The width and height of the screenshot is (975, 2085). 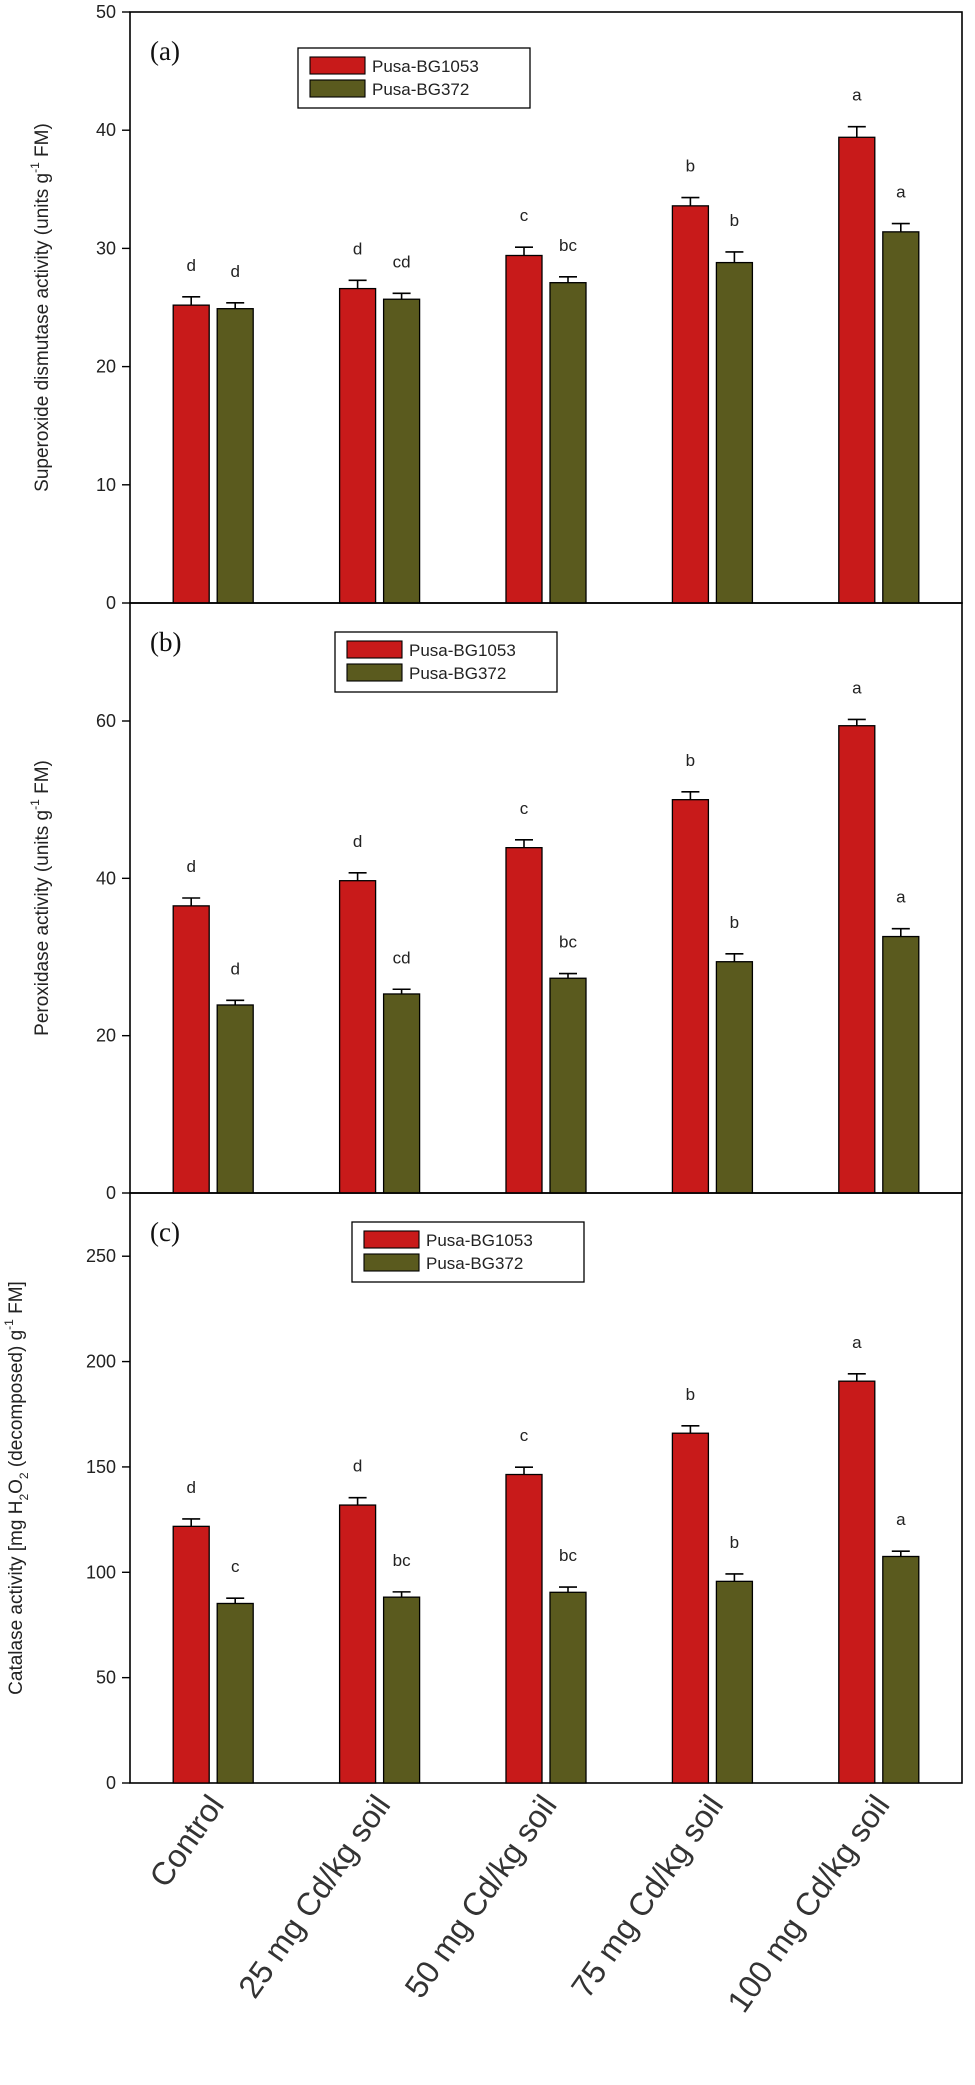 What do you see at coordinates (165, 51) in the screenshot?
I see `panel-label: (a)` at bounding box center [165, 51].